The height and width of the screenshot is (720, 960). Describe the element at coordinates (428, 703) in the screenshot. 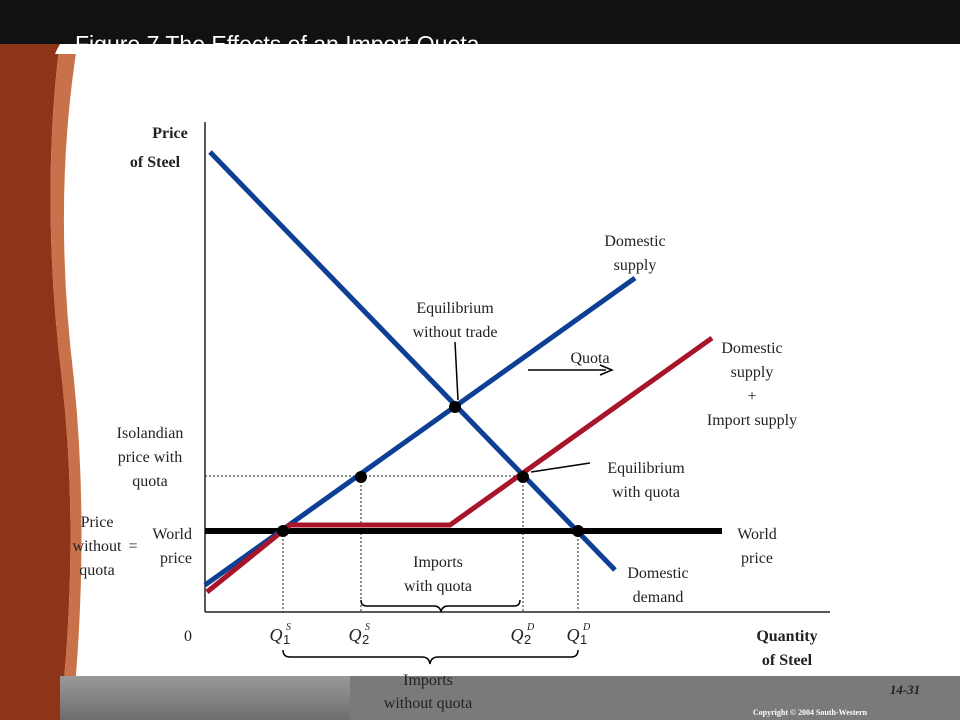

I see `label-imports-without-quota: without quota` at that location.